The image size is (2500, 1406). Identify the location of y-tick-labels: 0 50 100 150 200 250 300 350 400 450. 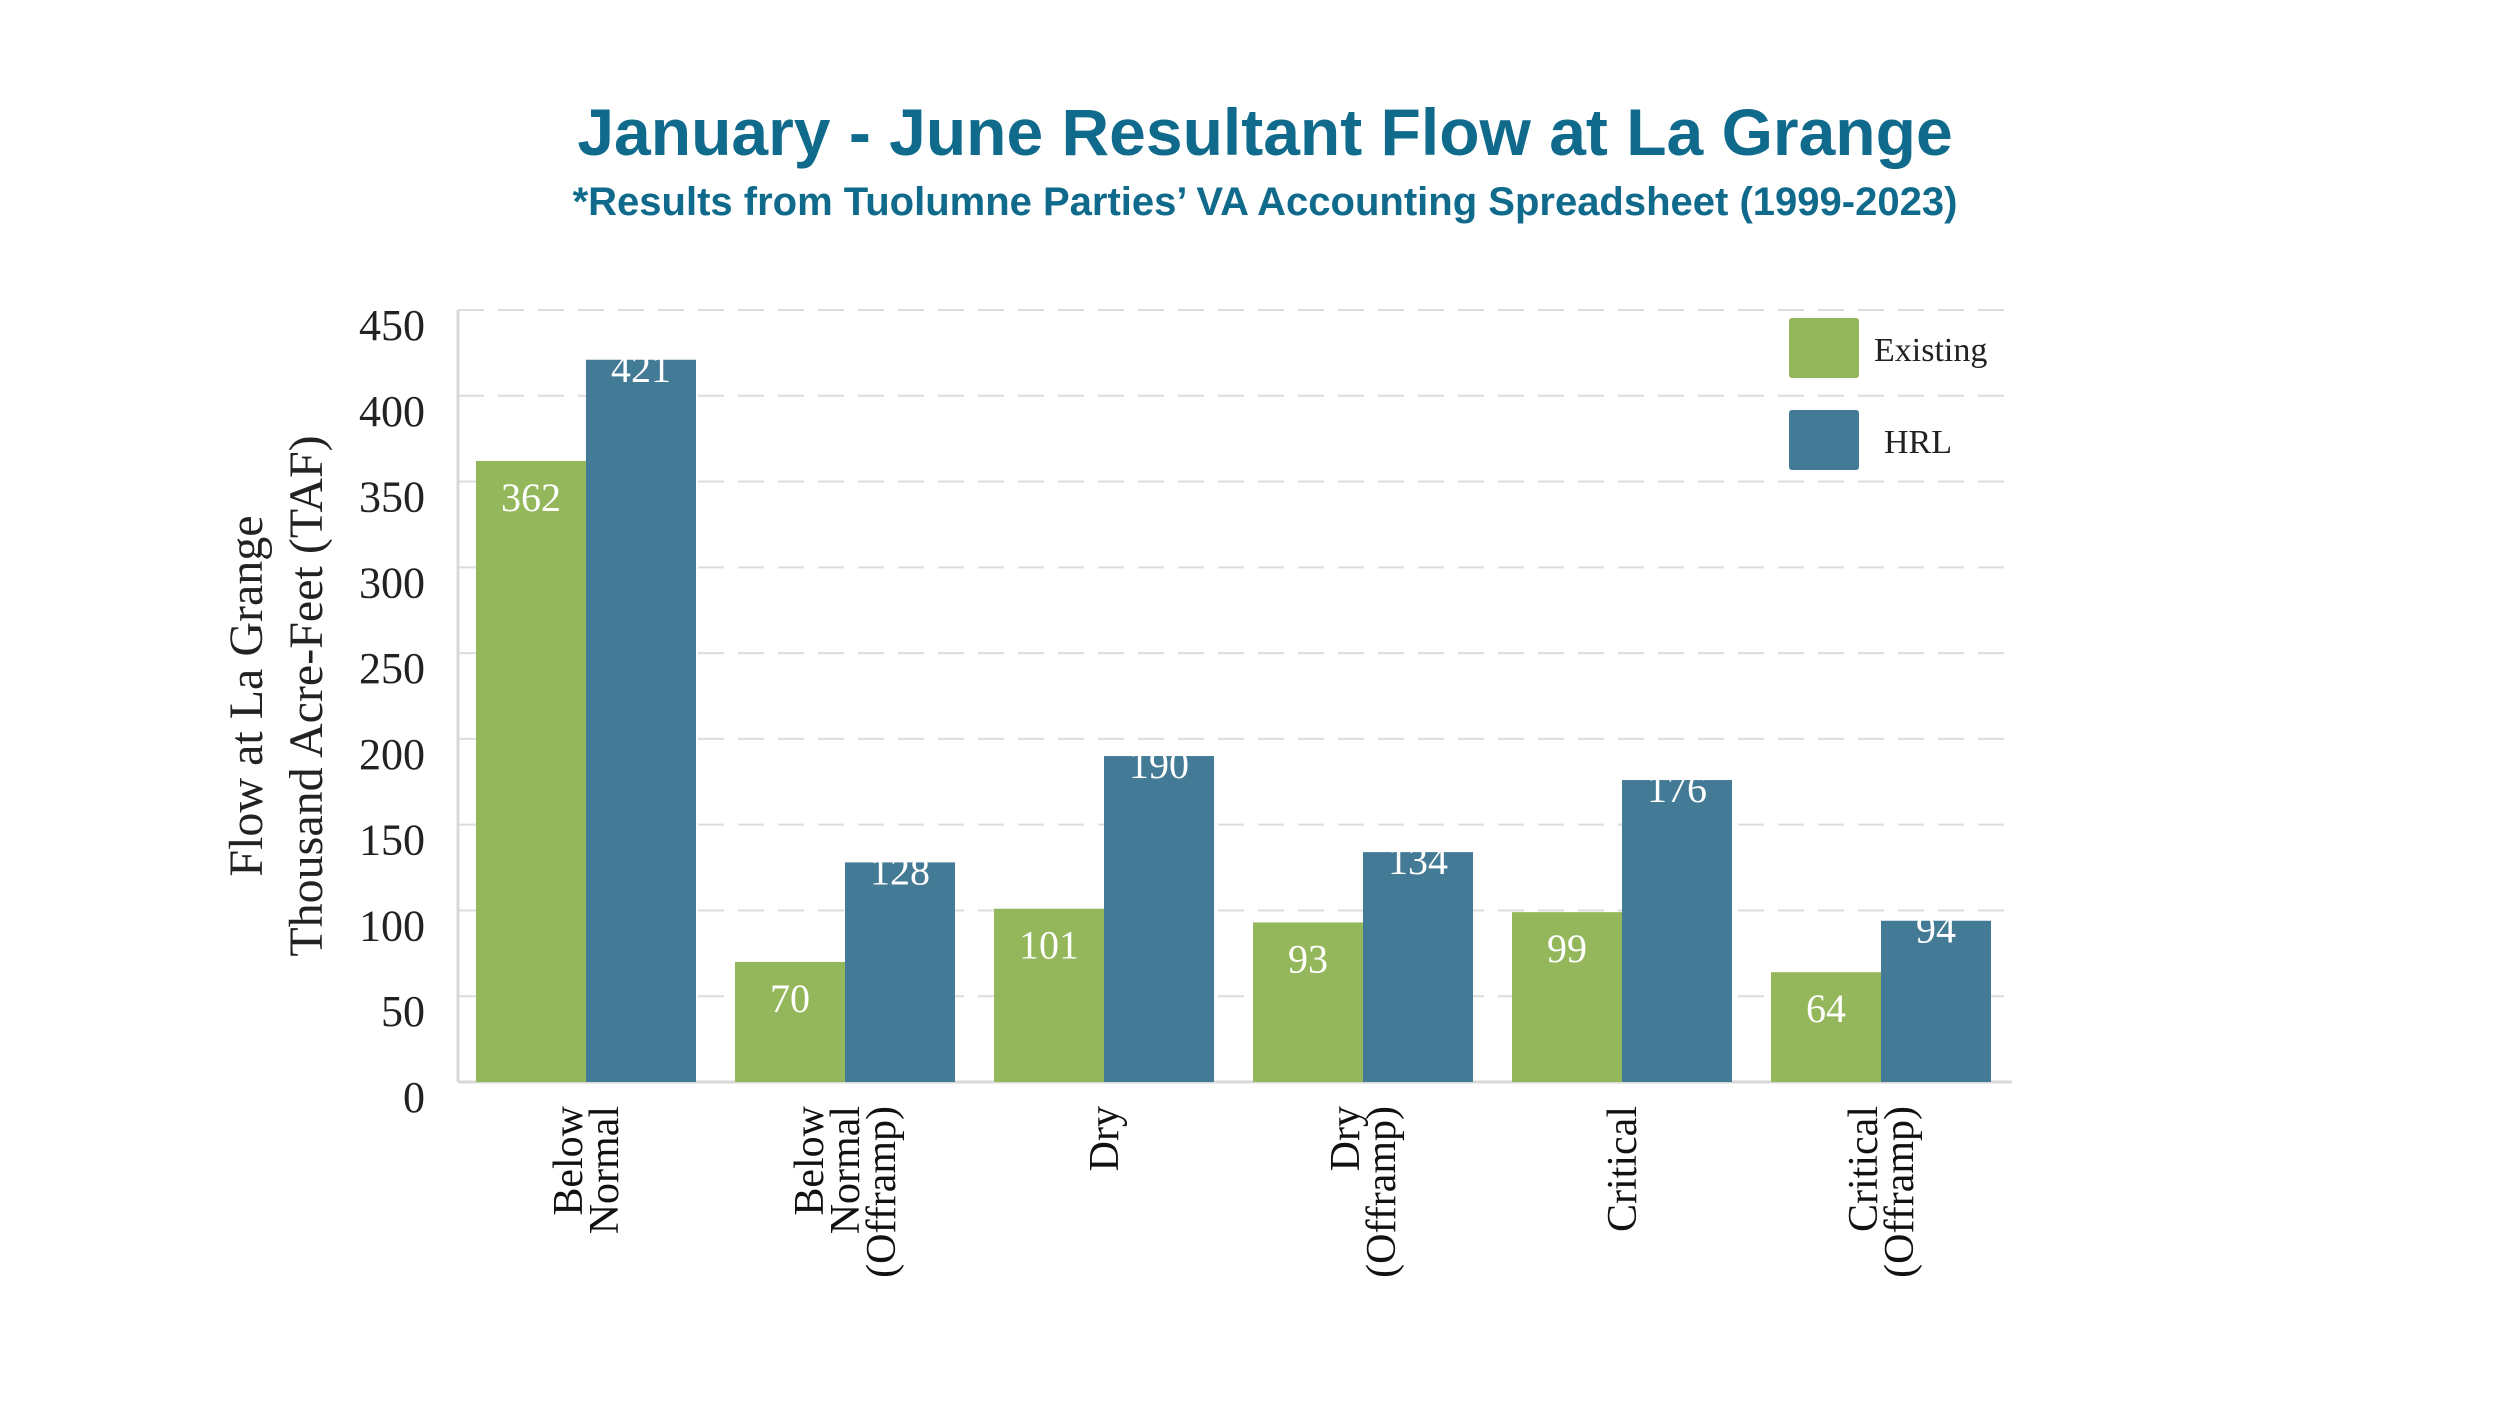
(392, 711).